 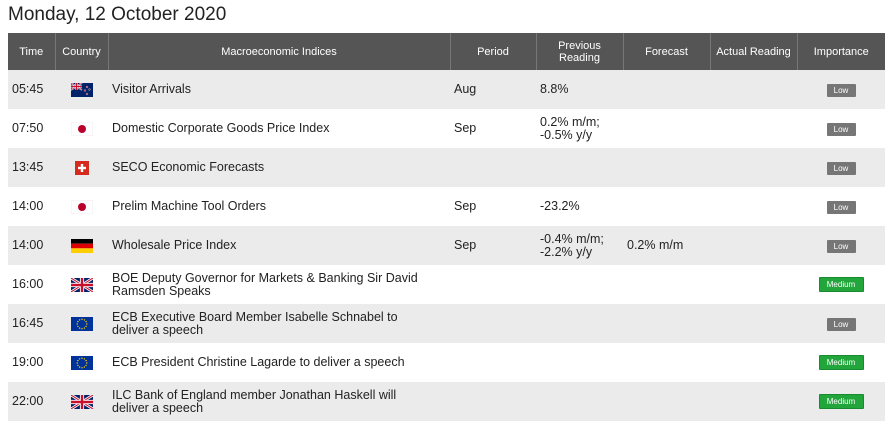 I want to click on time-cell: 05:45, so click(x=31, y=89).